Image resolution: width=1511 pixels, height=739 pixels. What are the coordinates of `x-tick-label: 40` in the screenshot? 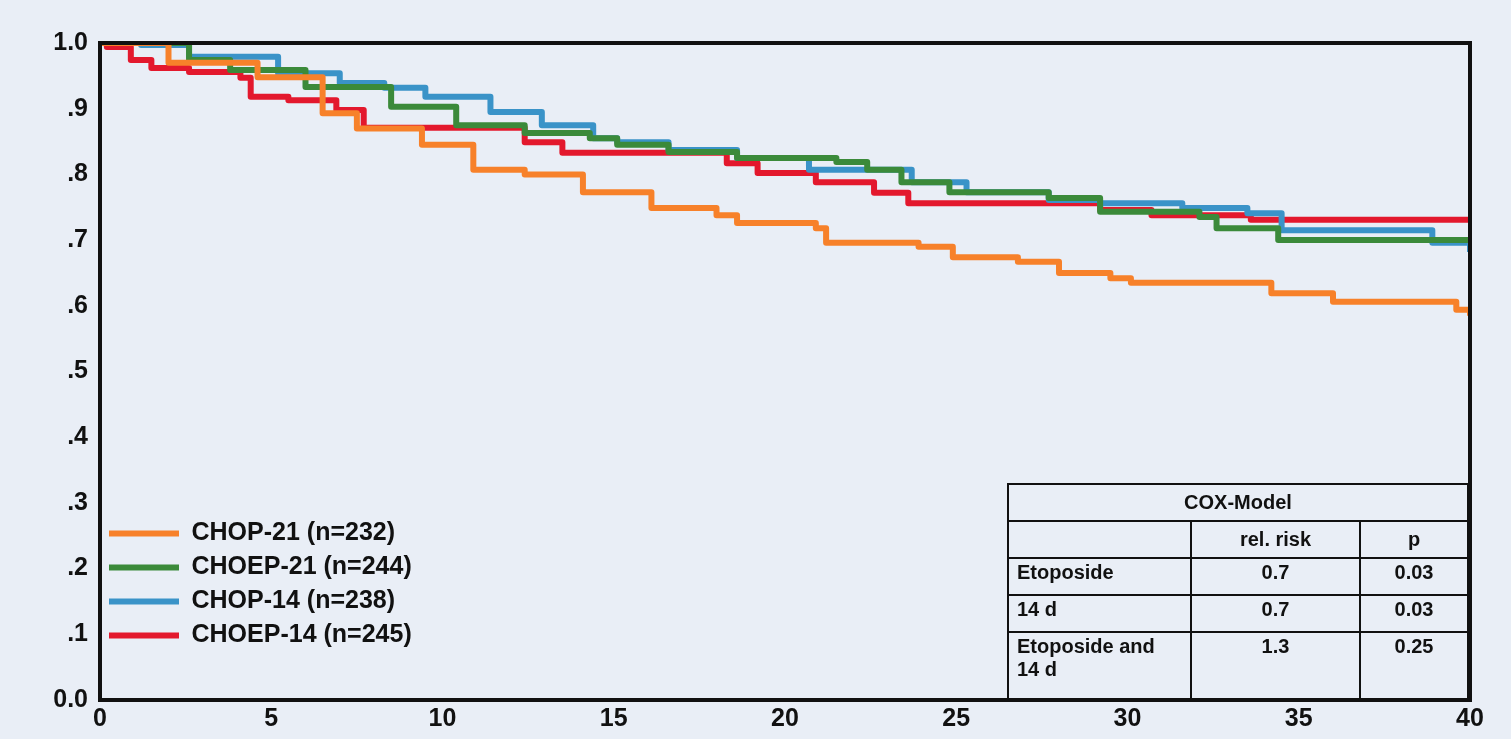 It's located at (1470, 716).